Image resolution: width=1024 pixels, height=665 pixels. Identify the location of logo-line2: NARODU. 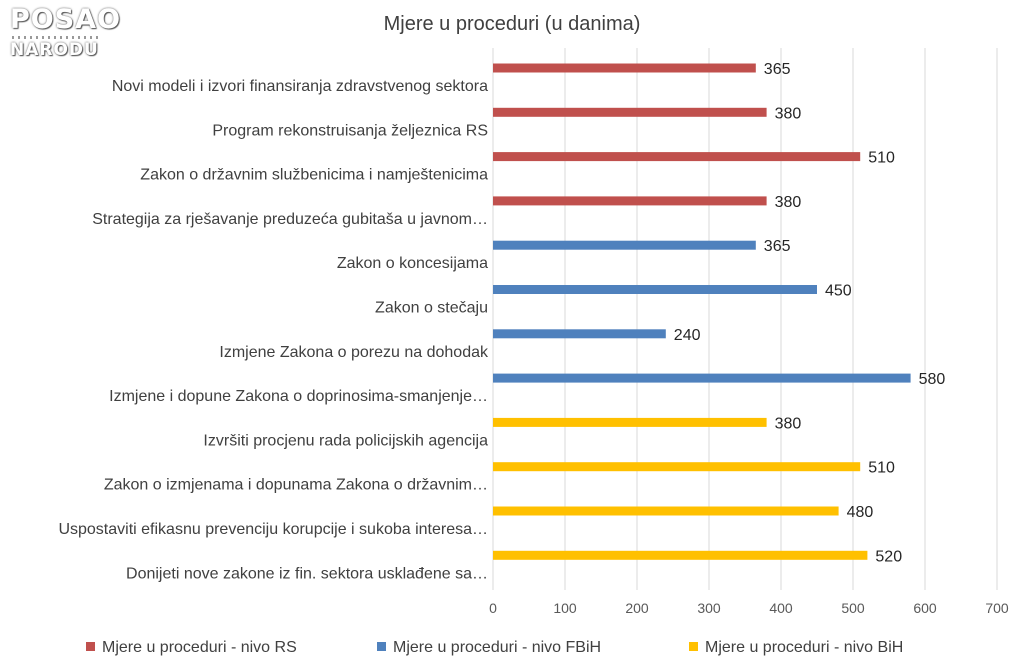
(54, 50).